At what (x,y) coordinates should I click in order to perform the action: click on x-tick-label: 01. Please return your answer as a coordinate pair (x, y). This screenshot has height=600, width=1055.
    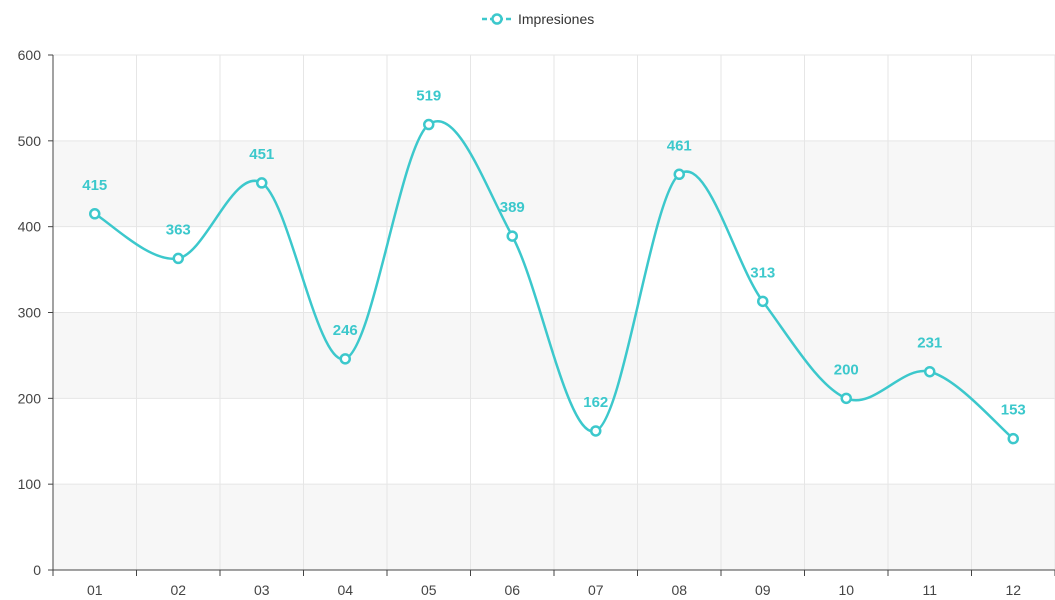
    Looking at the image, I should click on (95, 590).